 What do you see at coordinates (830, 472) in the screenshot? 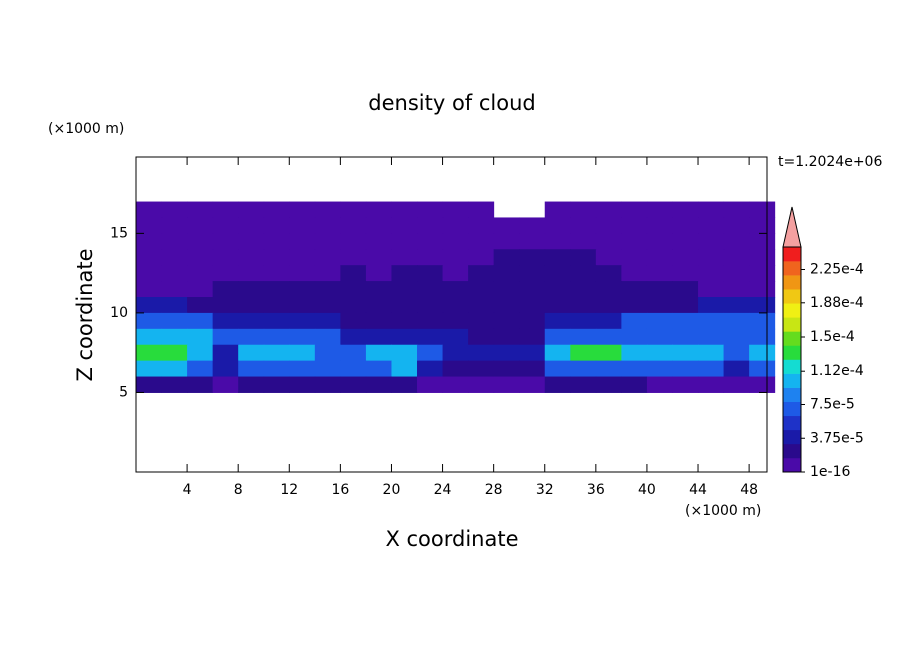
I see `colorbar-tick-label: 1e-16` at bounding box center [830, 472].